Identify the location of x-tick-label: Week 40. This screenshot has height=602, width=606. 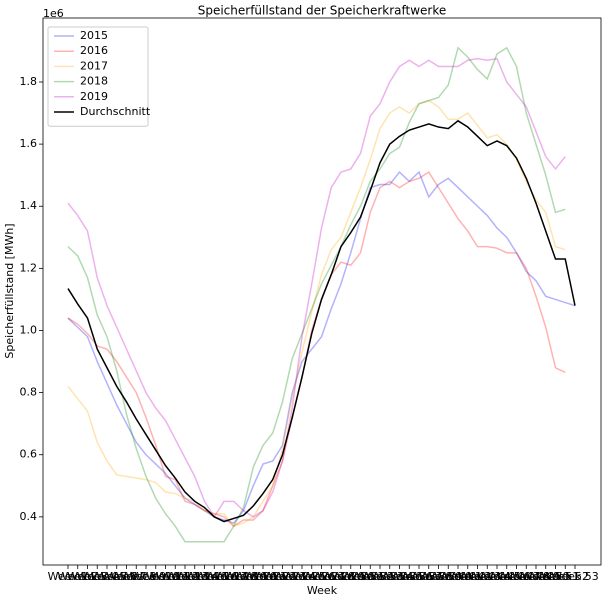
(448, 576).